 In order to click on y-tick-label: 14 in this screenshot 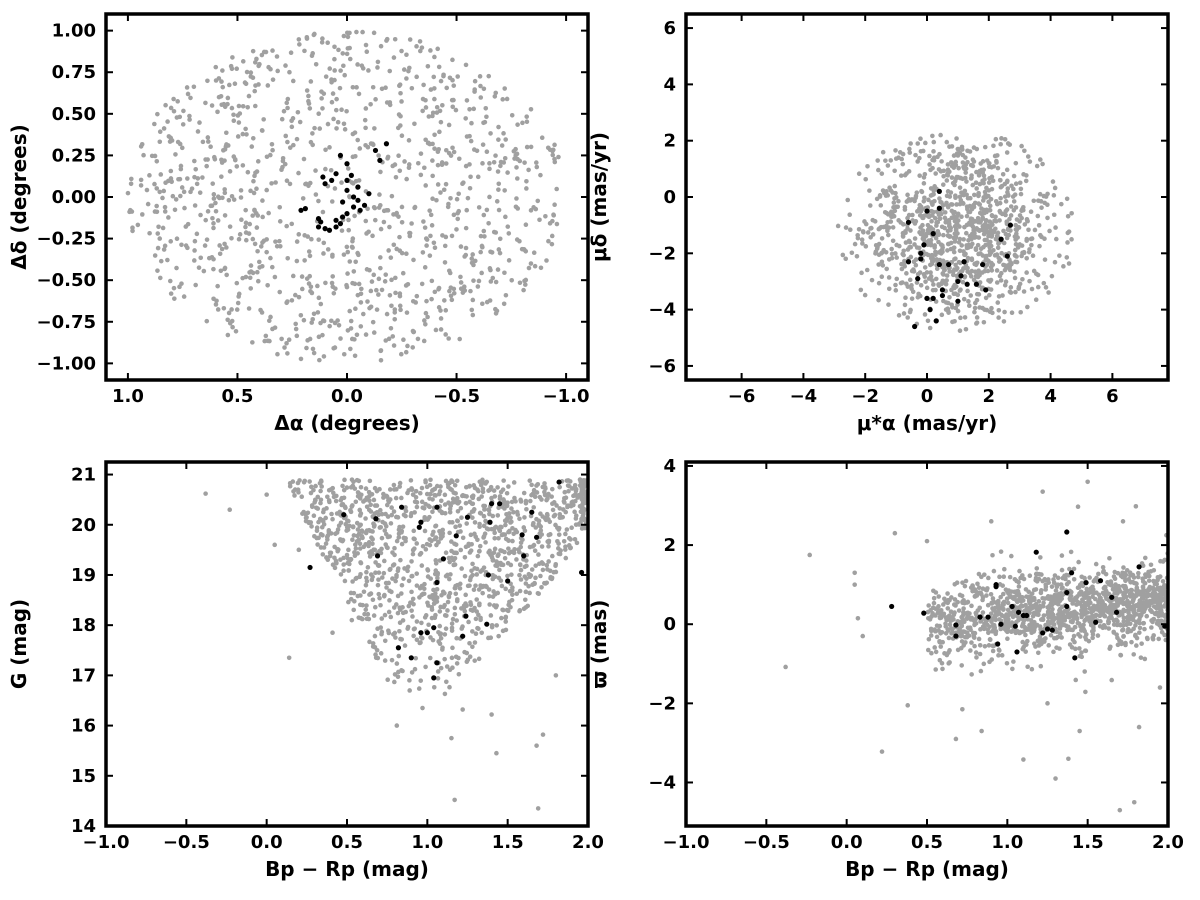, I will do `click(83, 826)`.